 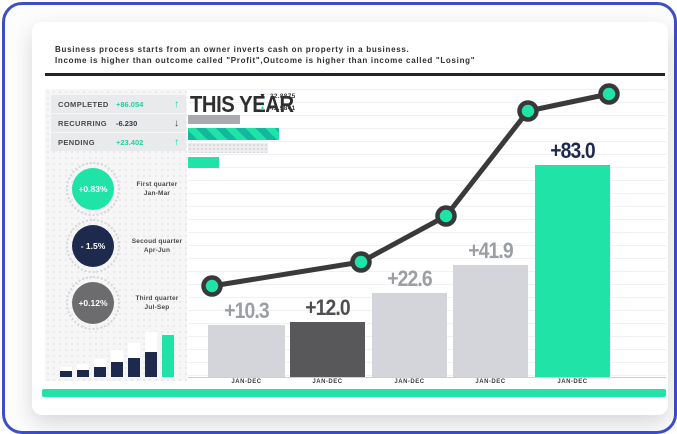 I want to click on quarter-badge-q2: - 1.5%, so click(x=93, y=246).